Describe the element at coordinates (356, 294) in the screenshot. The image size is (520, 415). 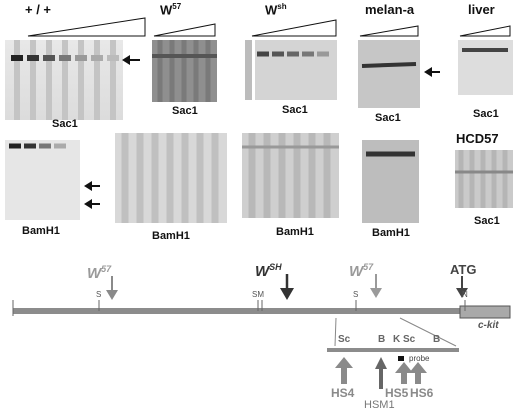
I see `site-s2-label: S` at that location.